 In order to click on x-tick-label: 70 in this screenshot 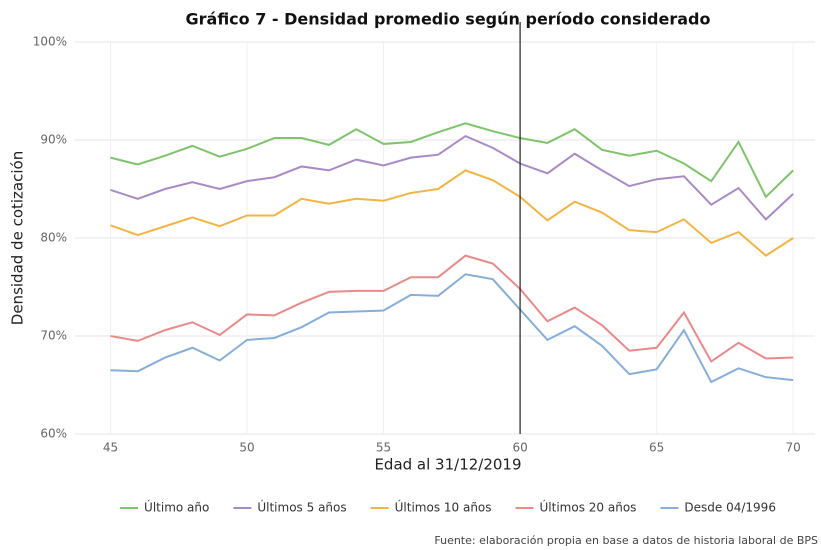, I will do `click(793, 448)`.